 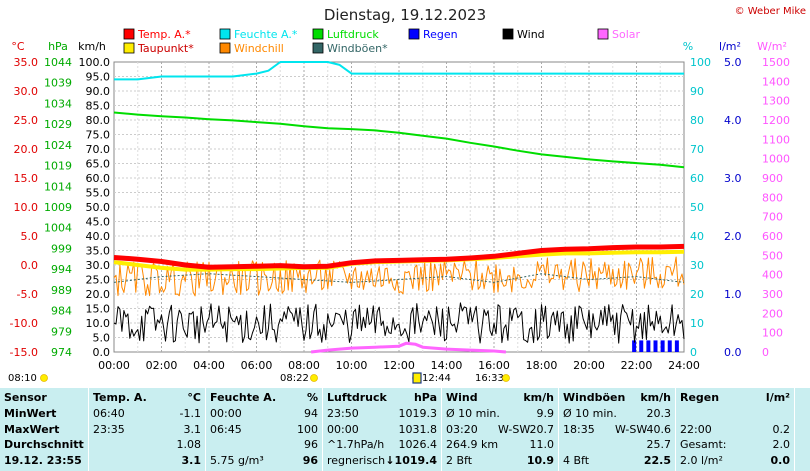 What do you see at coordinates (697, 207) in the screenshot?
I see `tick-label-humidity: 50` at bounding box center [697, 207].